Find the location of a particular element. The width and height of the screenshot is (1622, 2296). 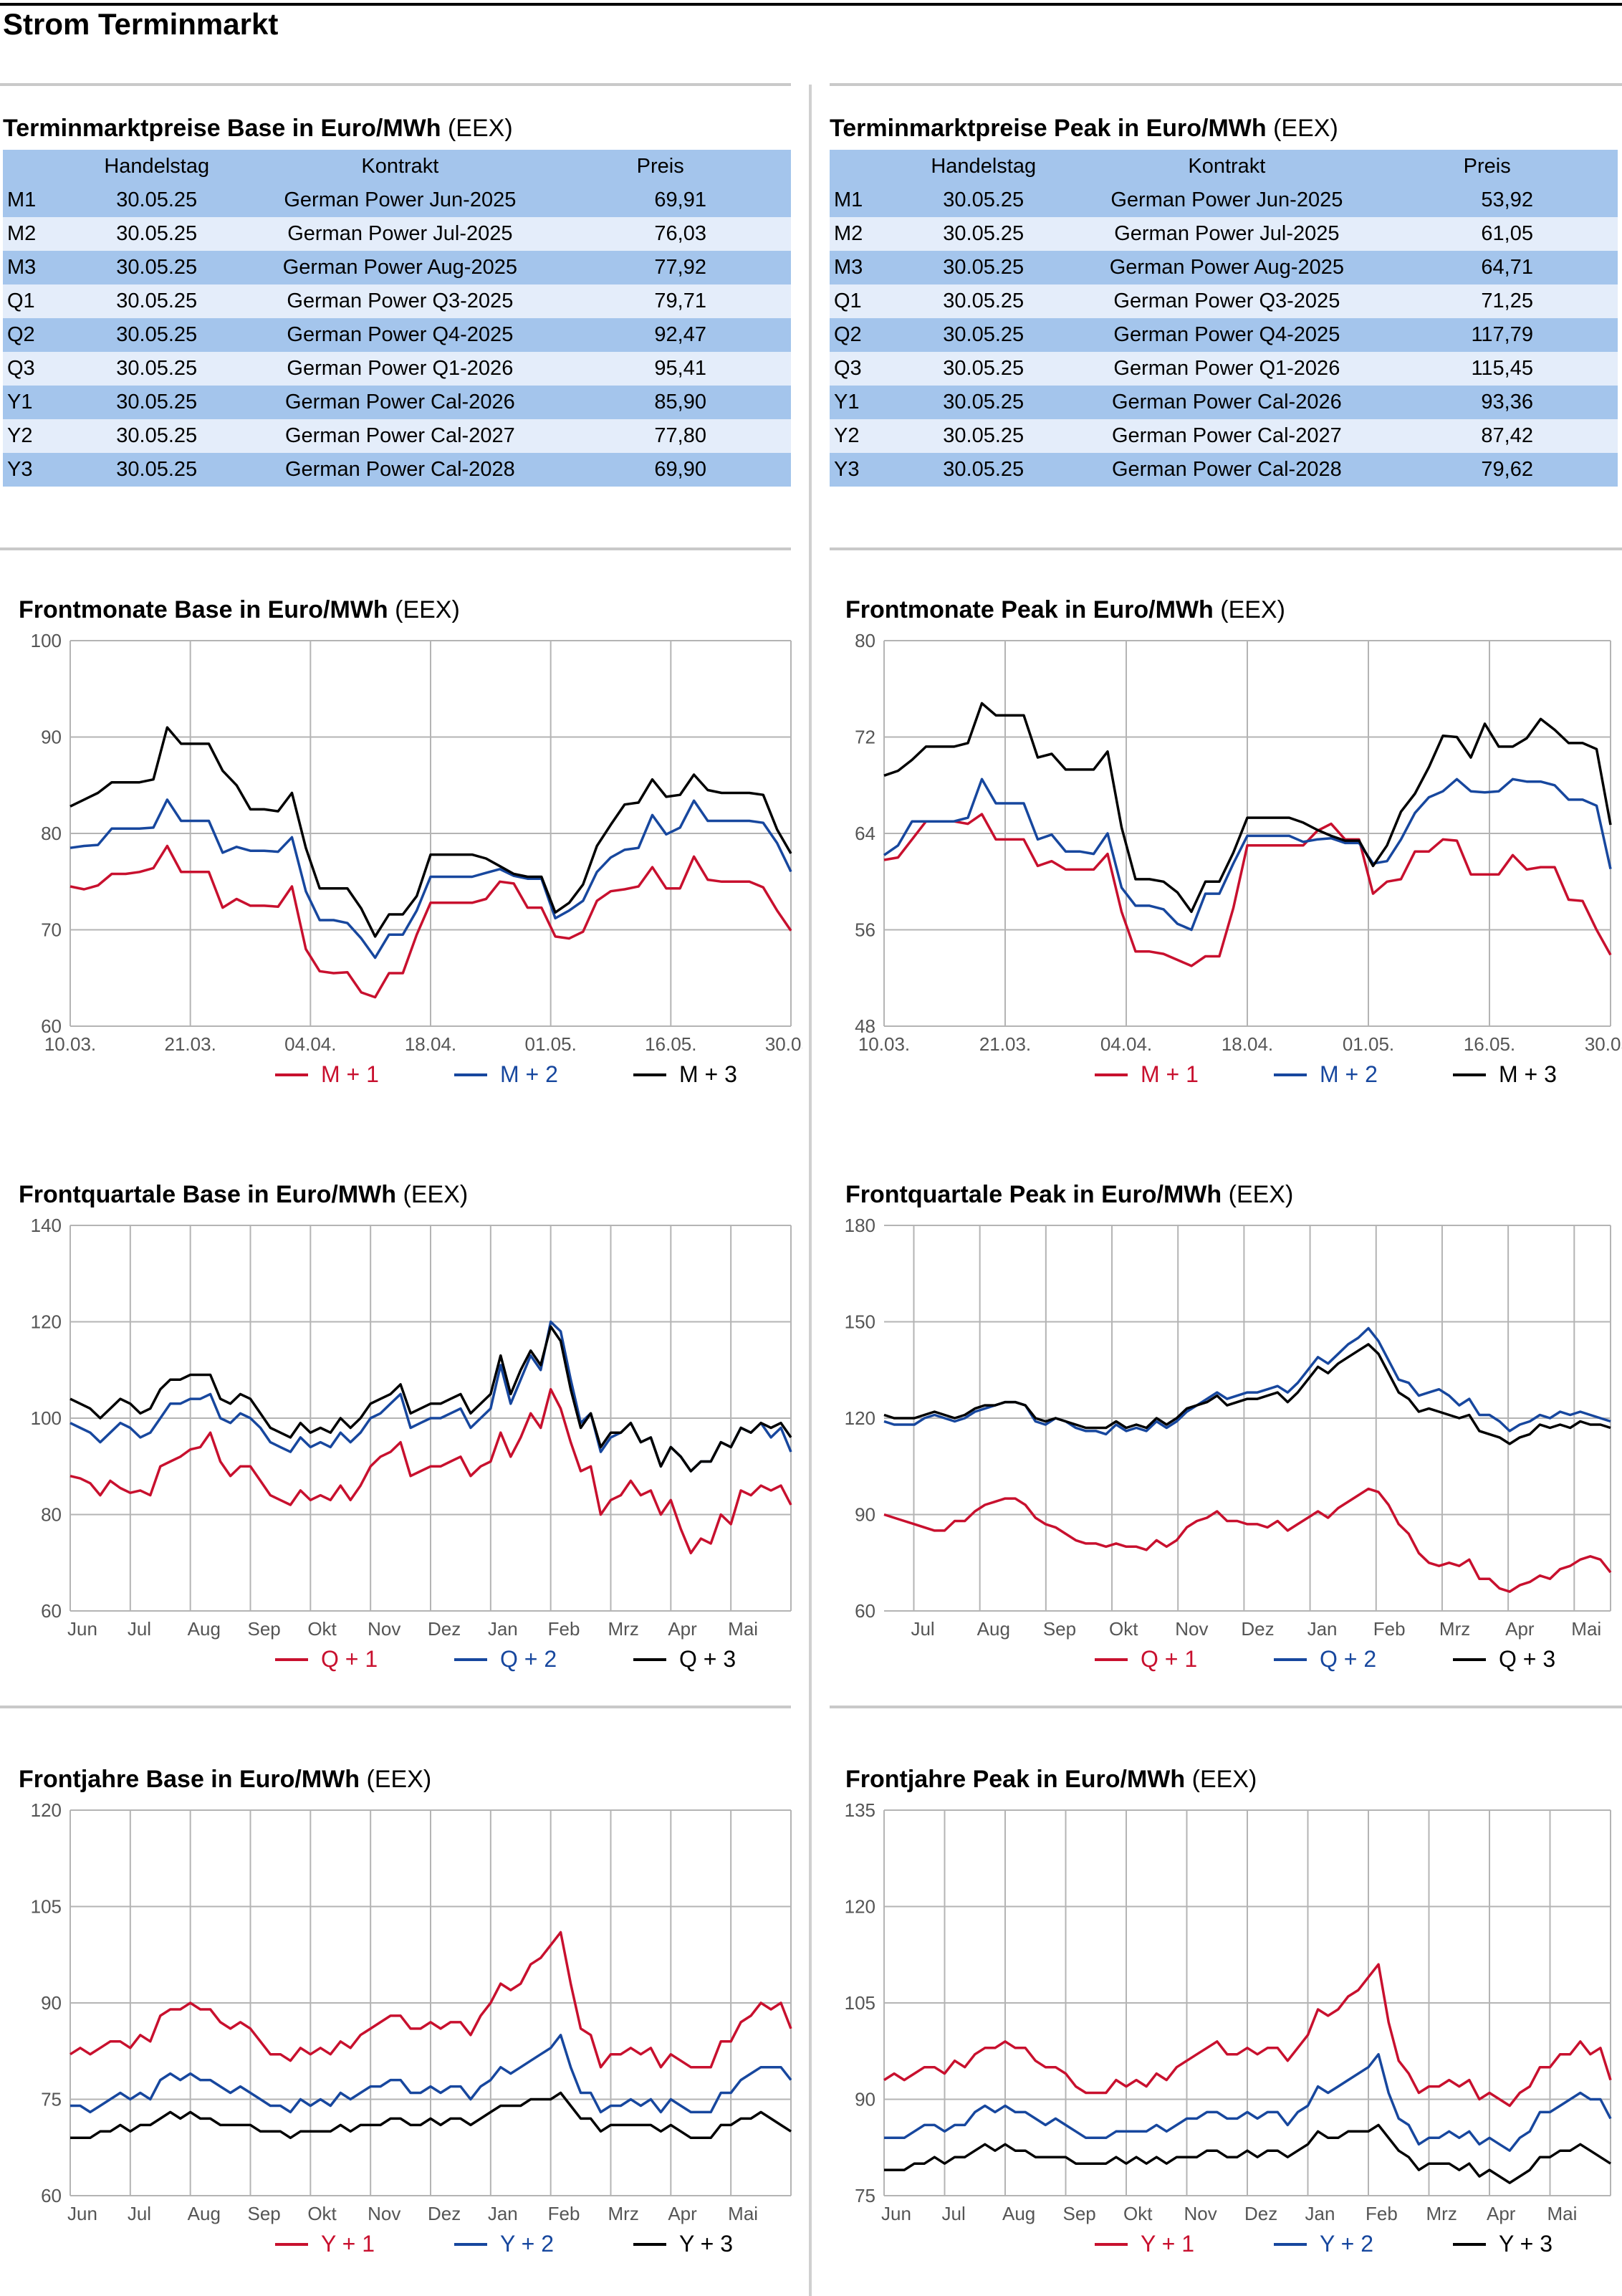

table-cell: Y1 is located at coordinates (45, 402).